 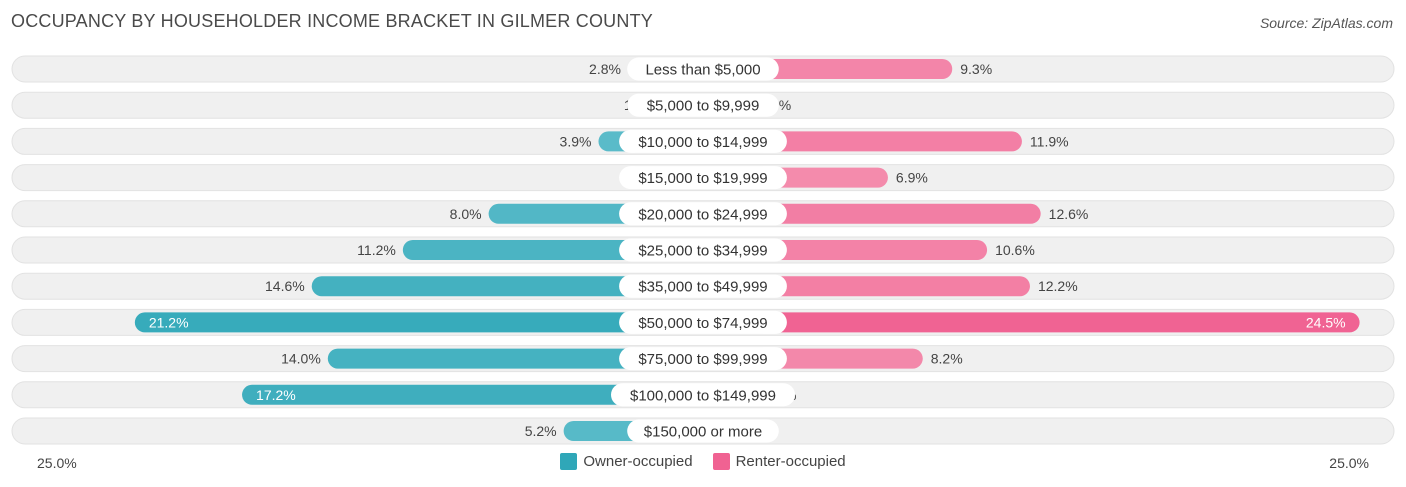 I want to click on owner-value-label: 17.2%, so click(x=276, y=395).